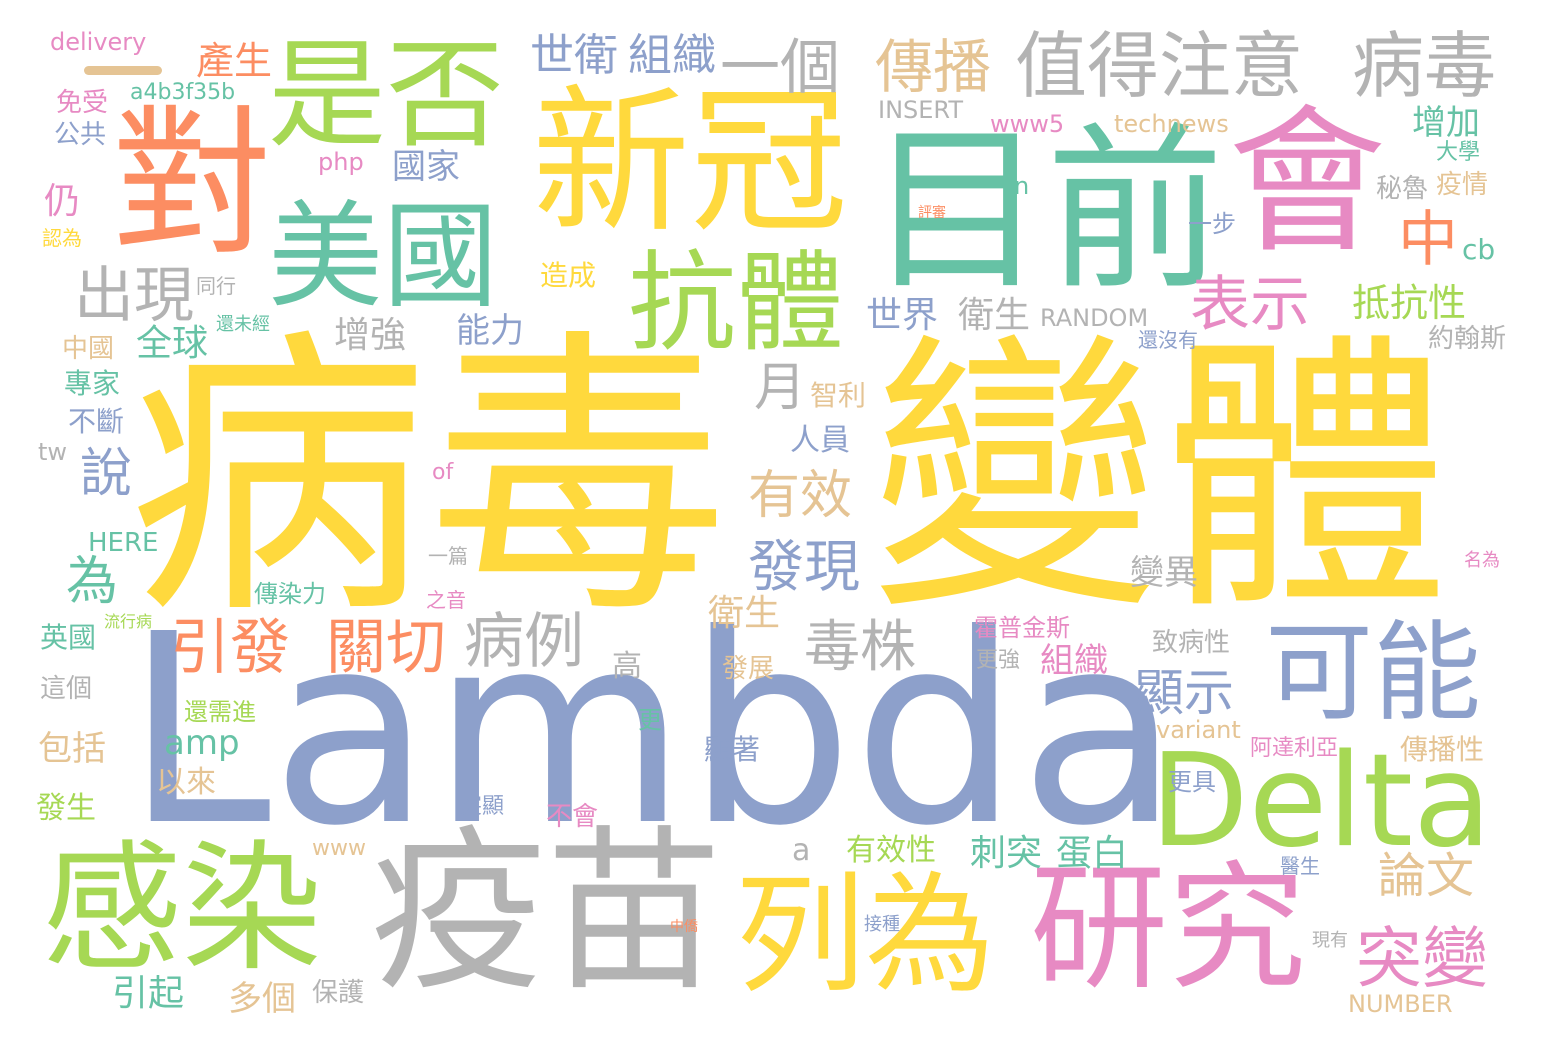  I want to click on cloud-word: 一篇, so click(448, 556).